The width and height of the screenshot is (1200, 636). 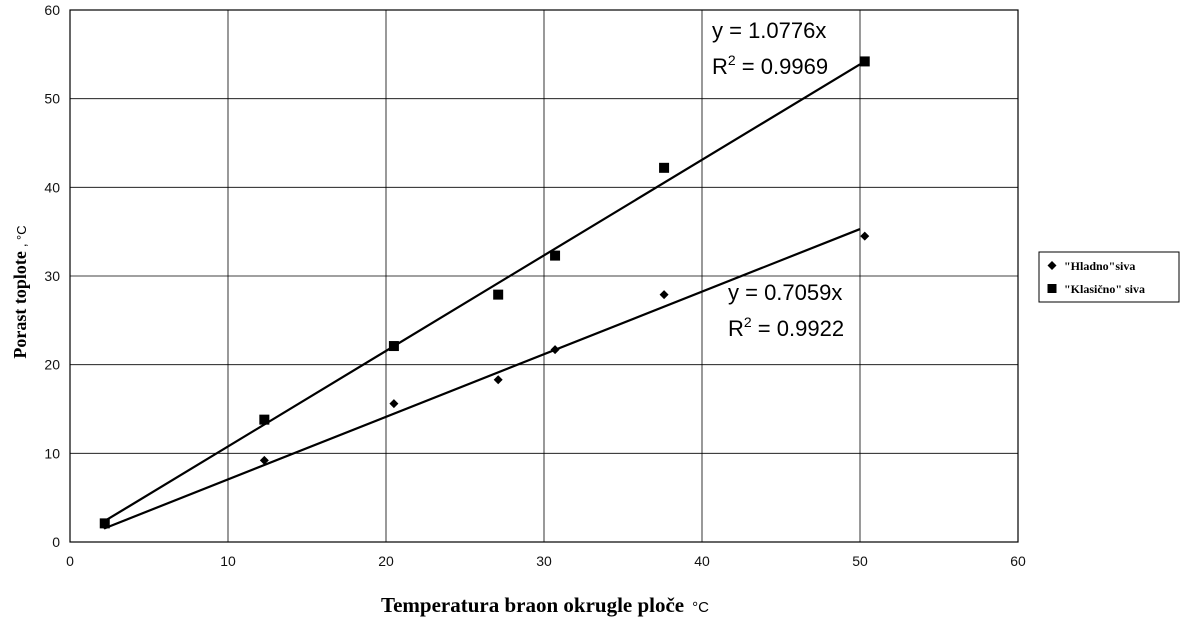 I want to click on y-axis-ticks: 0 10 20 30 40 50 60, so click(x=52, y=276).